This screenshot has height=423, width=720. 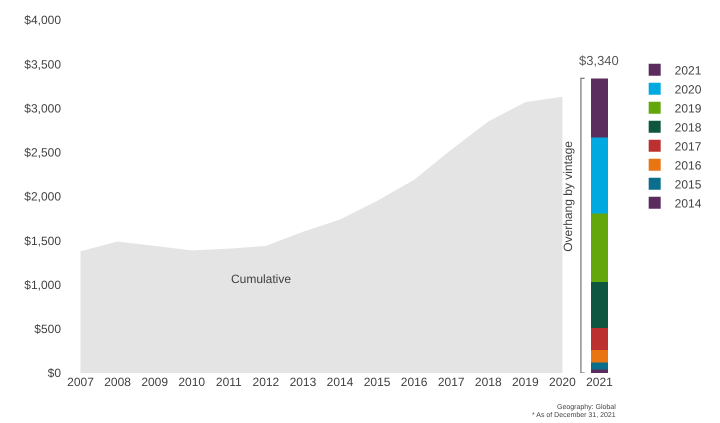 I want to click on legend-label: 2014, so click(x=688, y=203).